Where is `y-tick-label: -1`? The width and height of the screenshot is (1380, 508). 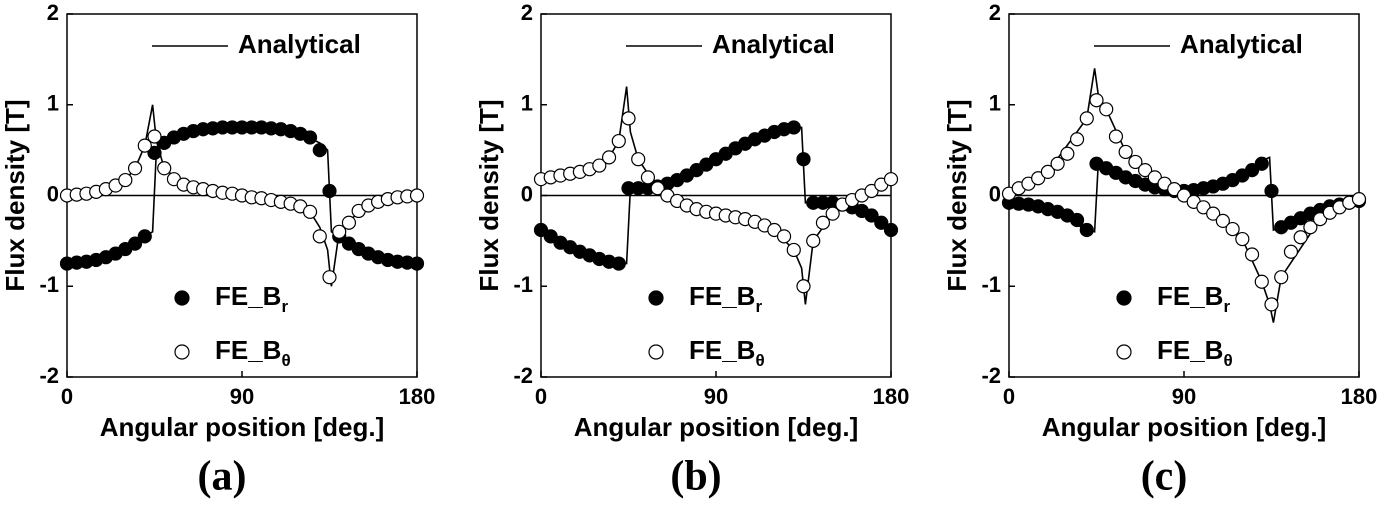
y-tick-label: -1 is located at coordinates (991, 284).